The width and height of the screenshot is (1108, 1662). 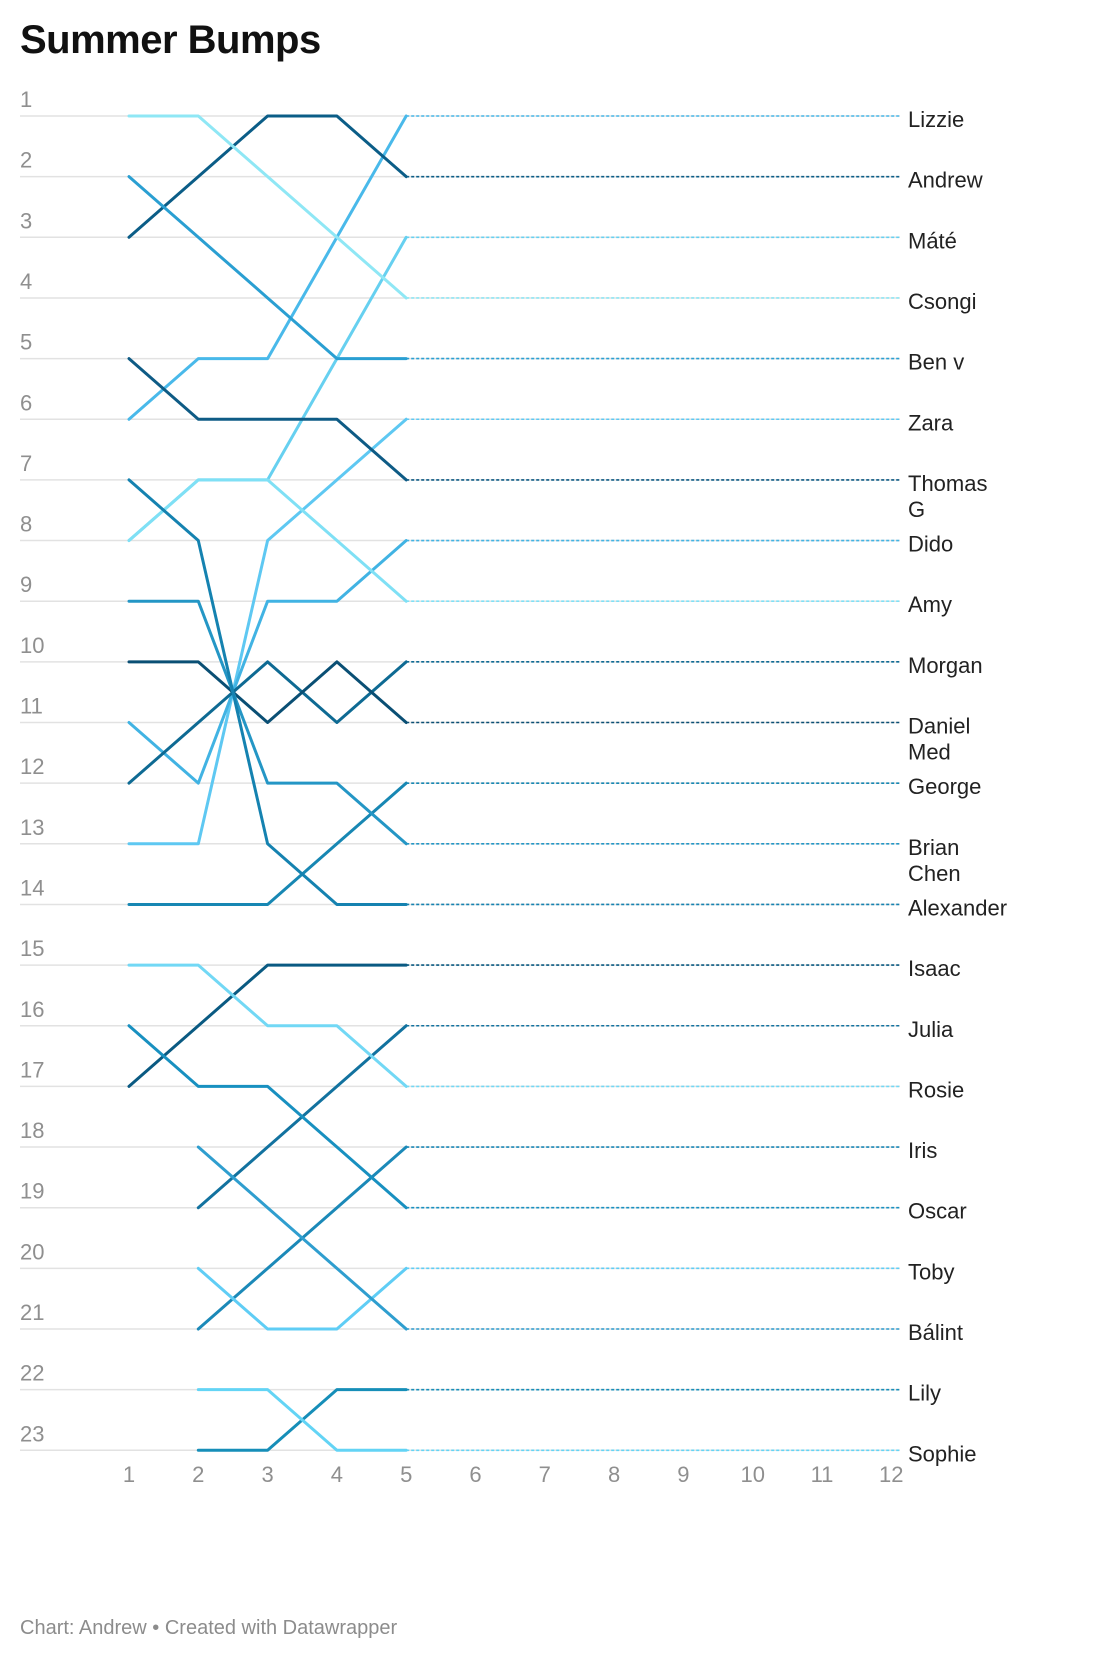 I want to click on series-label: Brian Chen, so click(x=934, y=860).